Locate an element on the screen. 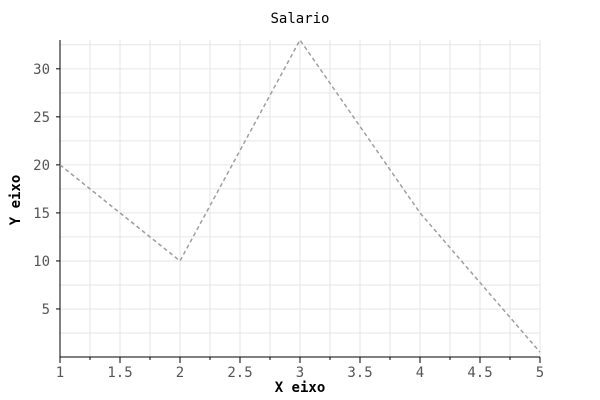  y-tick-label: 25 is located at coordinates (41, 118).